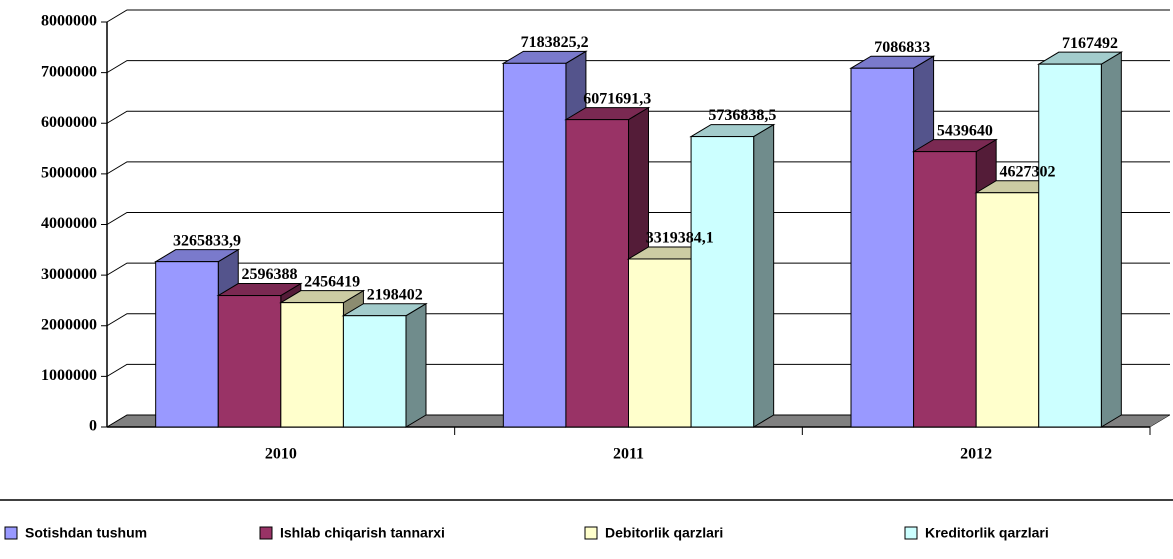  Describe the element at coordinates (69, 71) in the screenshot. I see `y-tick-label: 7000000` at that location.